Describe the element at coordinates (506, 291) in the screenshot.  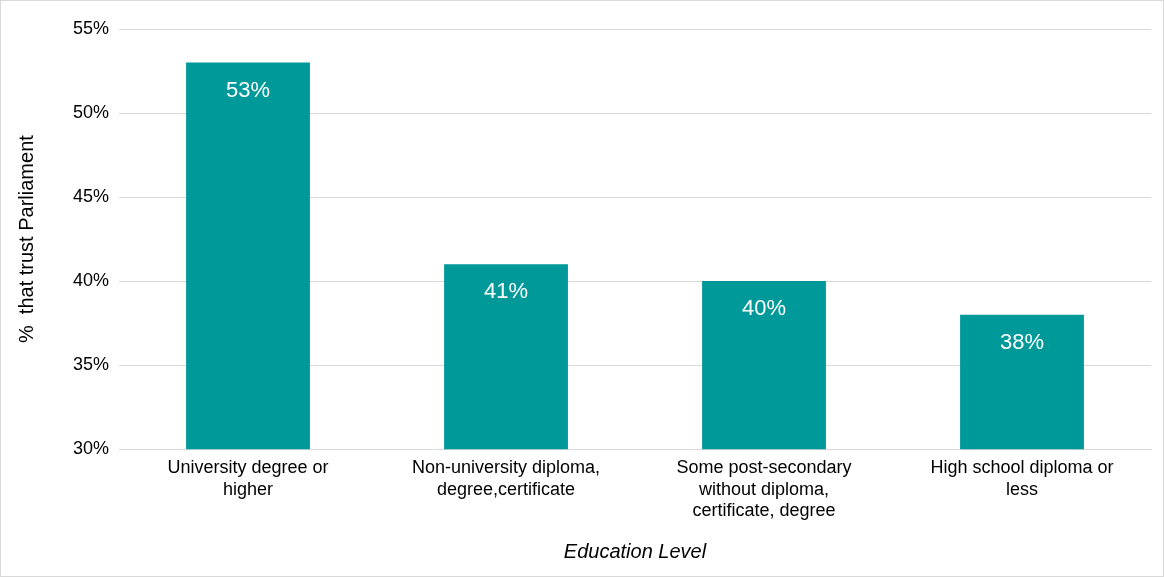
I see `data-label: 41%` at that location.